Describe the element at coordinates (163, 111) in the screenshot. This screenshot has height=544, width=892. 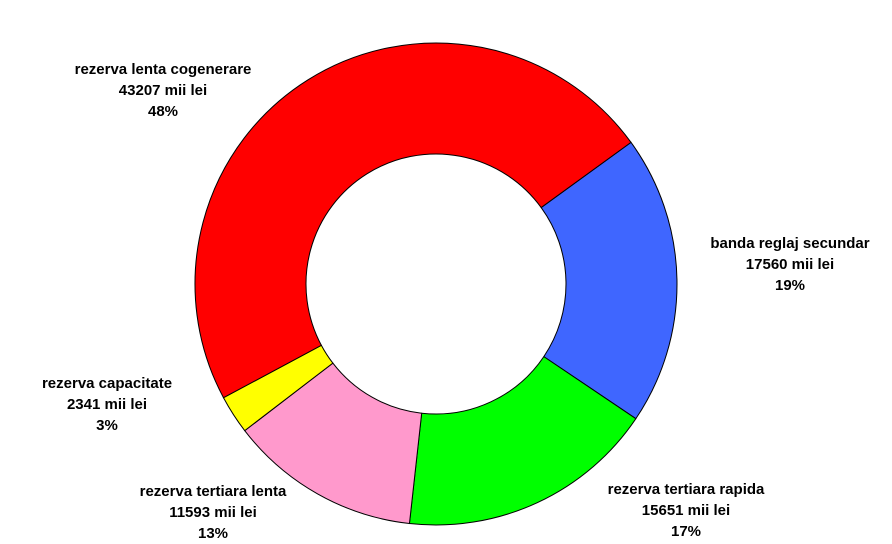
I see `percent-label: 48%` at that location.